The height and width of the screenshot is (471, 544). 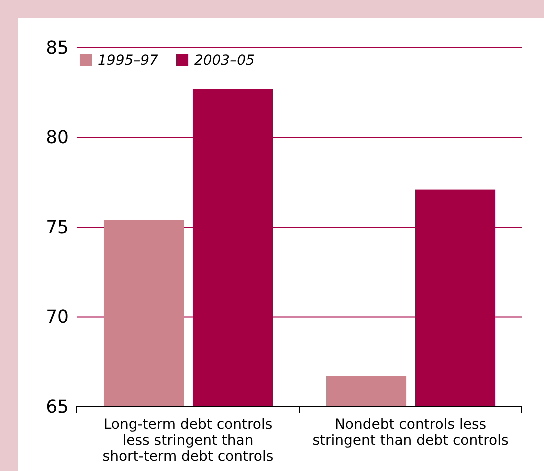 What do you see at coordinates (57, 138) in the screenshot?
I see `y-tick-label: 80` at bounding box center [57, 138].